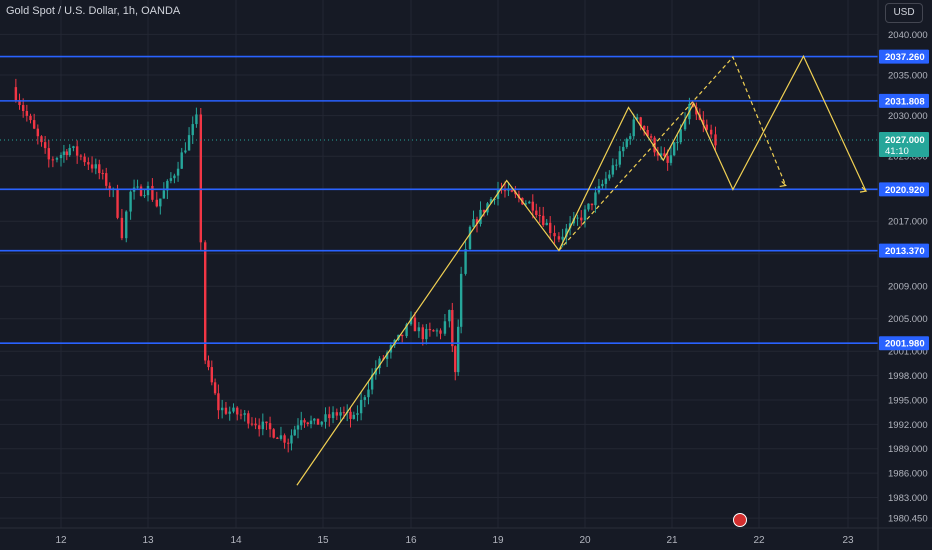 The width and height of the screenshot is (932, 550). Describe the element at coordinates (908, 319) in the screenshot. I see `y-tick-label: 2005.000` at that location.